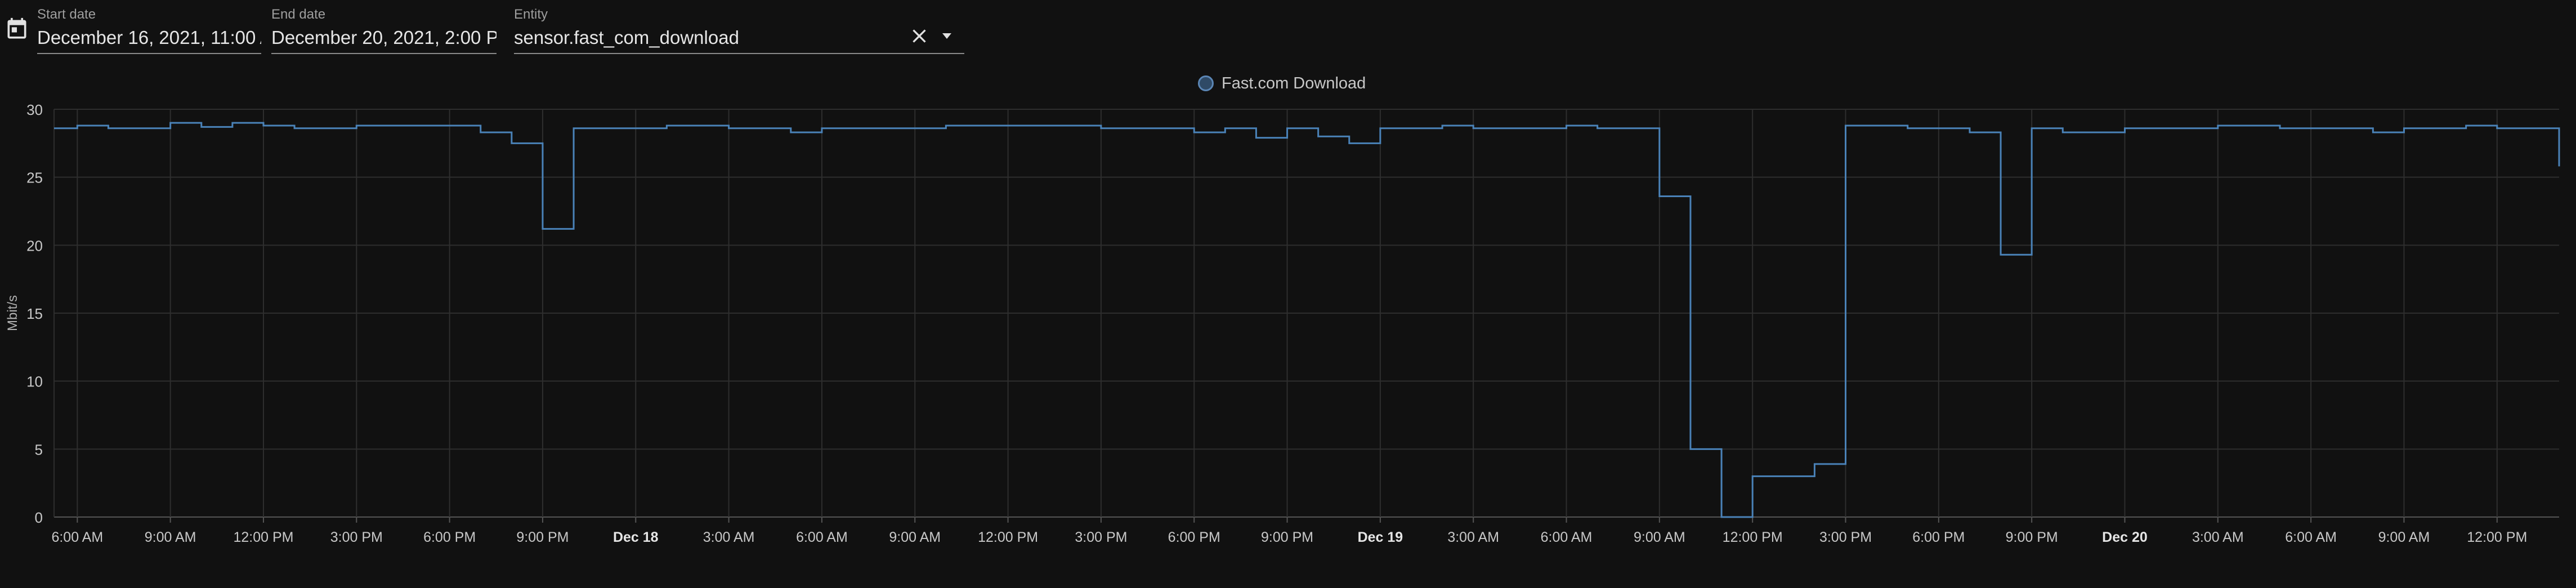 Image resolution: width=2576 pixels, height=588 pixels. What do you see at coordinates (39, 449) in the screenshot?
I see `y-tick-label: 5` at bounding box center [39, 449].